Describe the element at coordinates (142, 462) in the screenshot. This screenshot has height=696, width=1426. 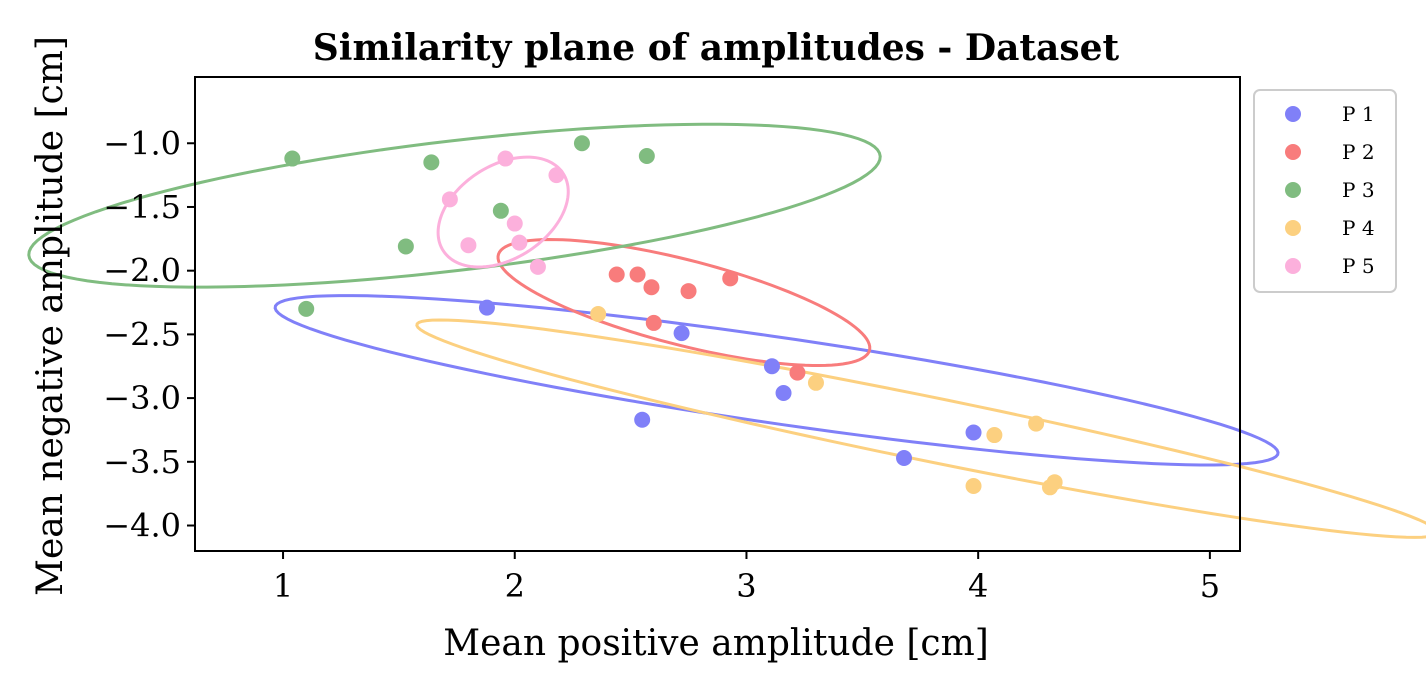
I see `y-tick-label: −3.5` at that location.